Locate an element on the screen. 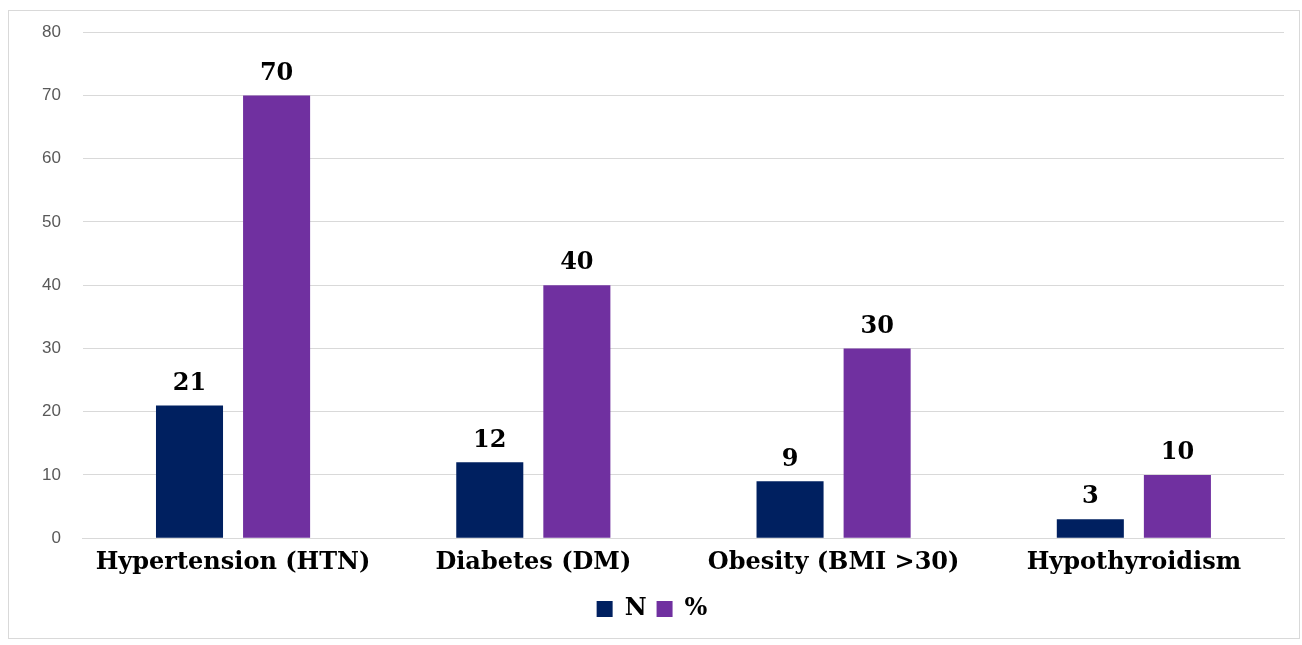  data-label: 40 is located at coordinates (577, 261).